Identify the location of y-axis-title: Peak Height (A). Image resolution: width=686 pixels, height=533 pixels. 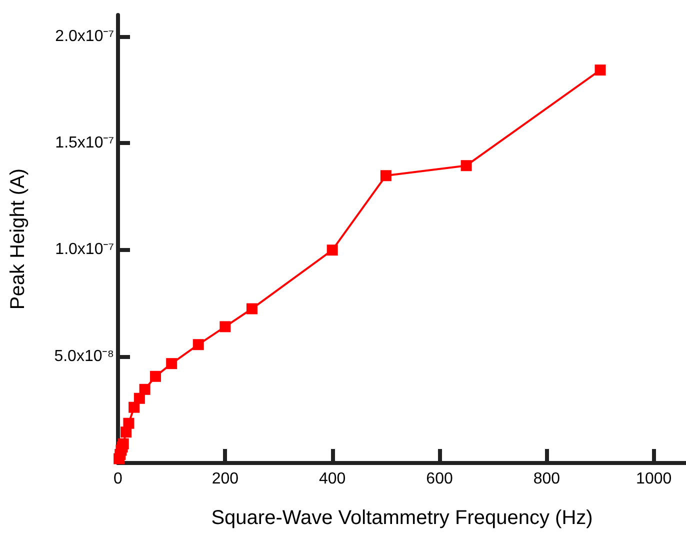
(18, 239).